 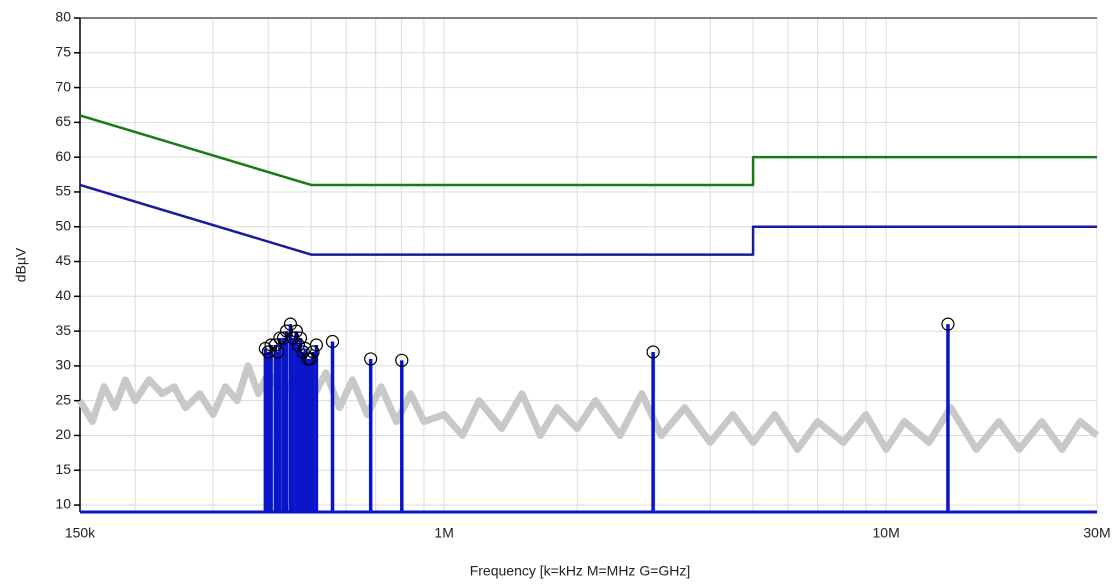 What do you see at coordinates (63, 469) in the screenshot?
I see `y-tick-label: 15` at bounding box center [63, 469].